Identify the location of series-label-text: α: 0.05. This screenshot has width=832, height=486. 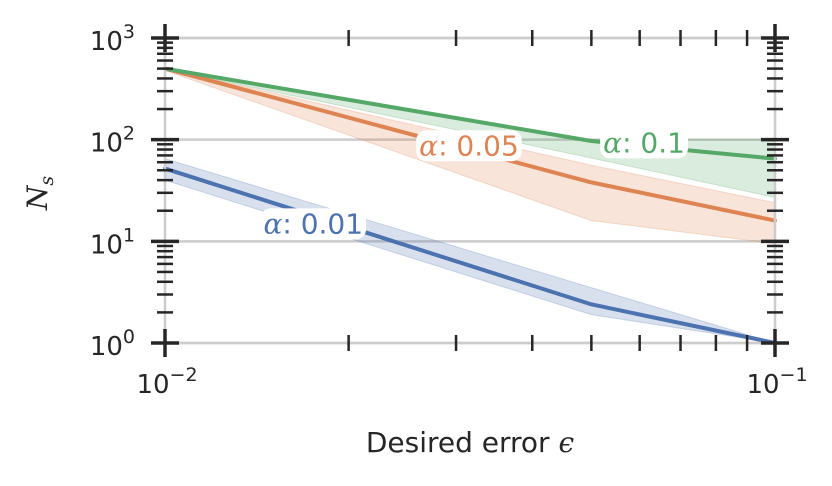
(469, 145).